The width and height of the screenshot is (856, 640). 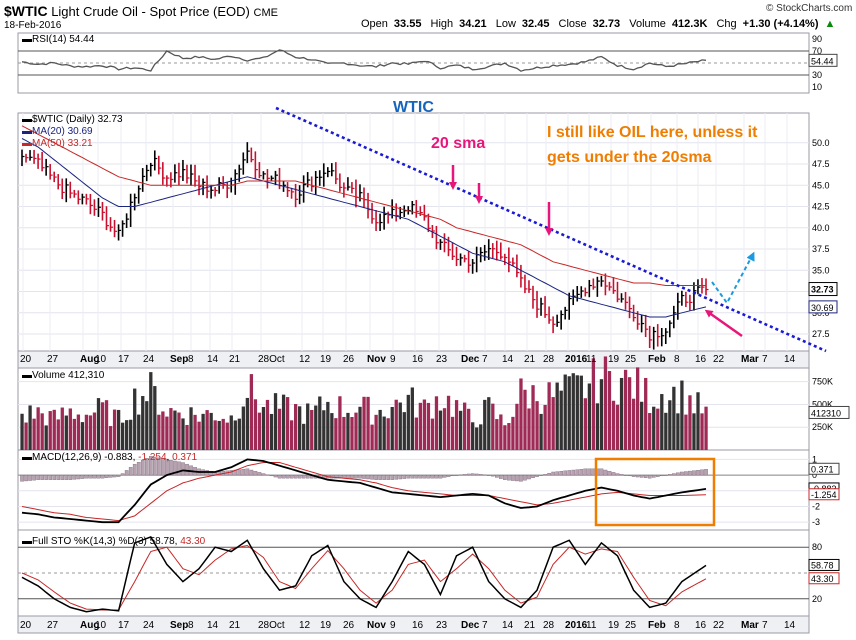 I want to click on sto-value-tag, so click(x=824, y=578).